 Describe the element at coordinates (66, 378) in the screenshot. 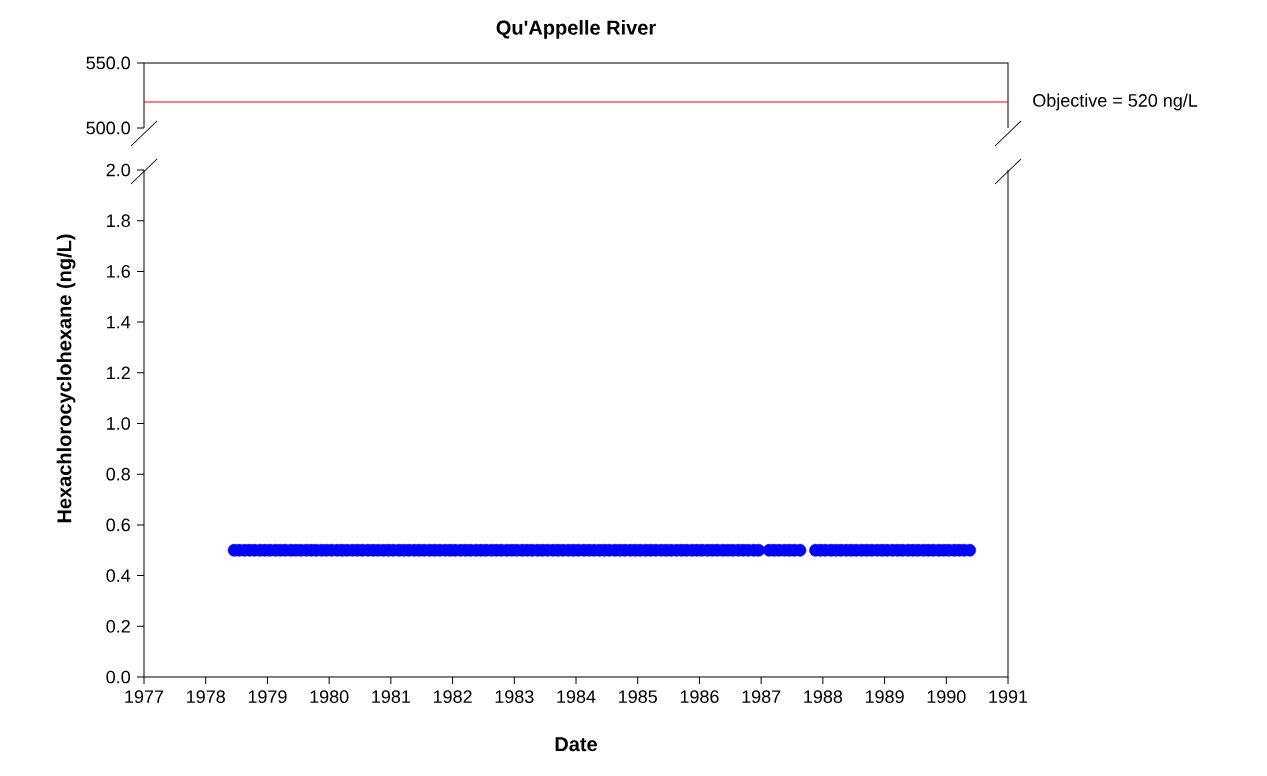

I see `y-axis-title: Hexachlorocyclohexane (ng/L)` at that location.